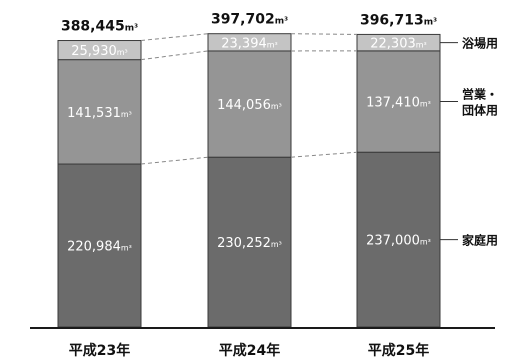 The height and width of the screenshot is (364, 513). What do you see at coordinates (480, 110) in the screenshot?
I see `legend-label-2-2: 団体用` at bounding box center [480, 110].